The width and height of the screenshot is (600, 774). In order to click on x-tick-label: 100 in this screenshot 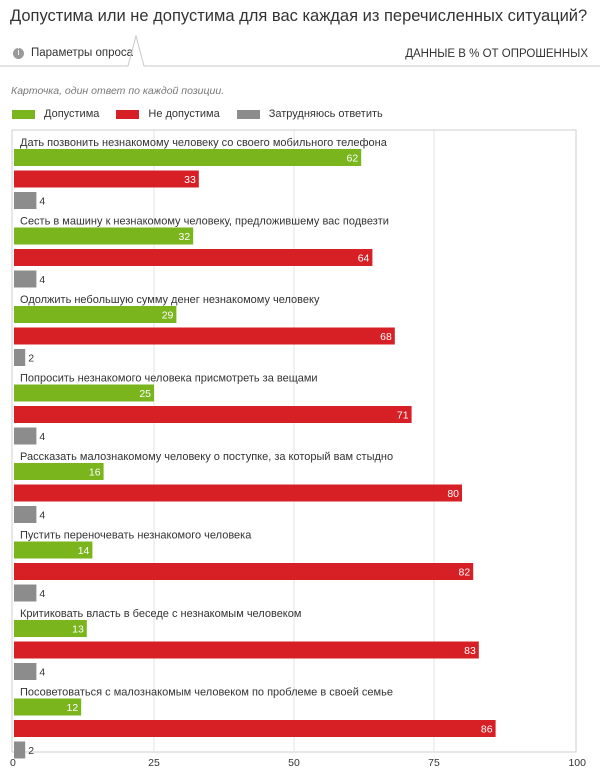, I will do `click(577, 763)`.